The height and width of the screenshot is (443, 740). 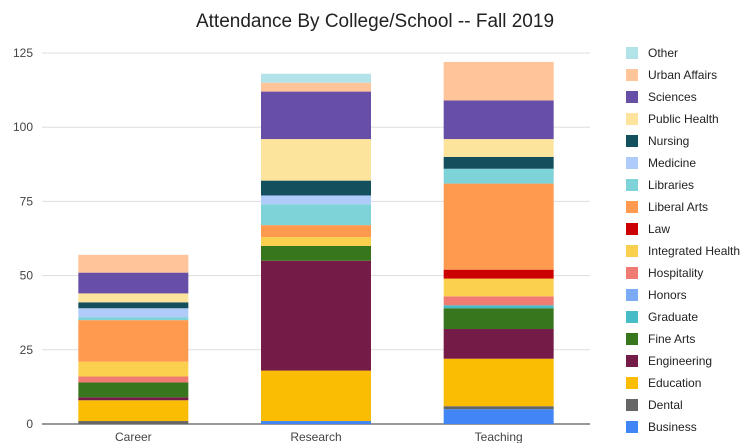 I want to click on legend-label: Honors, so click(x=667, y=295).